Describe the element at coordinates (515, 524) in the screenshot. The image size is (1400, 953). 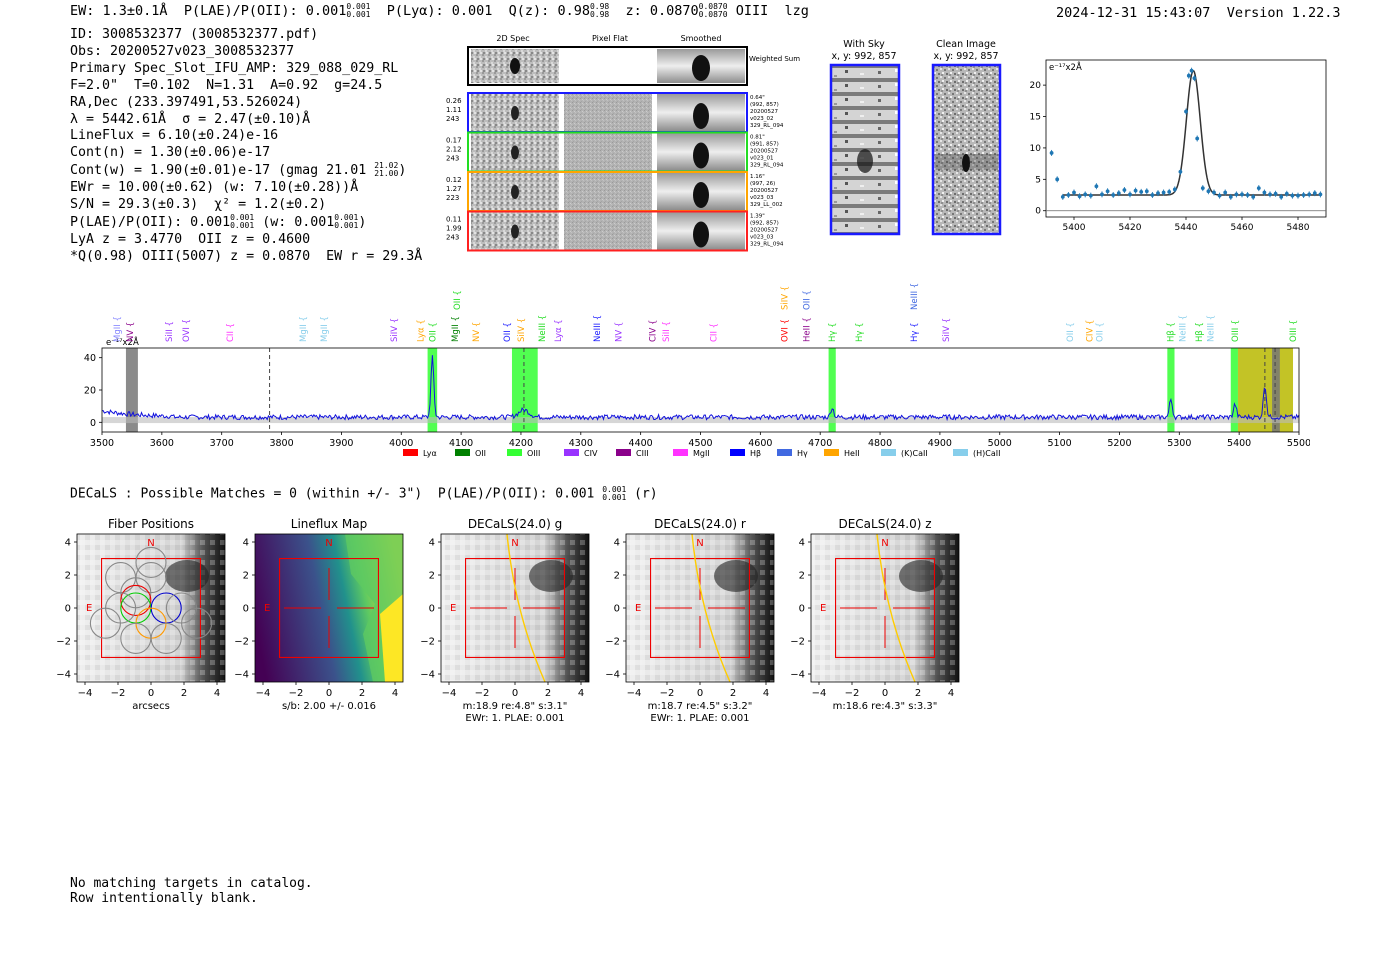
I see `panel-title: DECaLS(24.0) g` at that location.